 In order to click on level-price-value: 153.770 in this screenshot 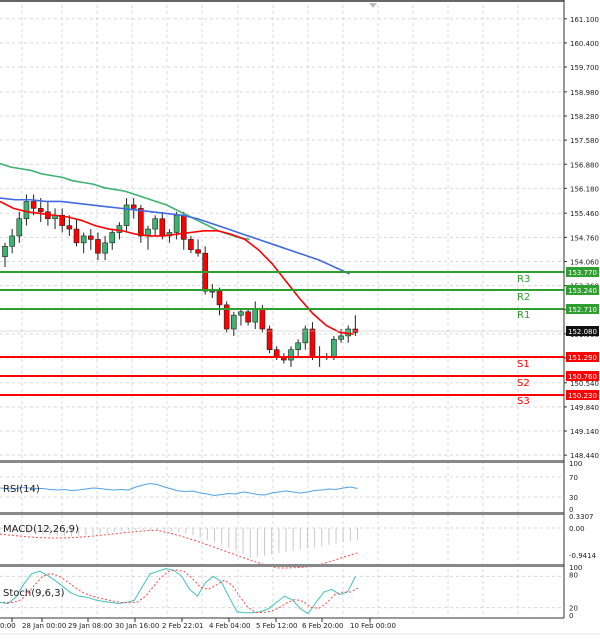, I will do `click(582, 273)`.